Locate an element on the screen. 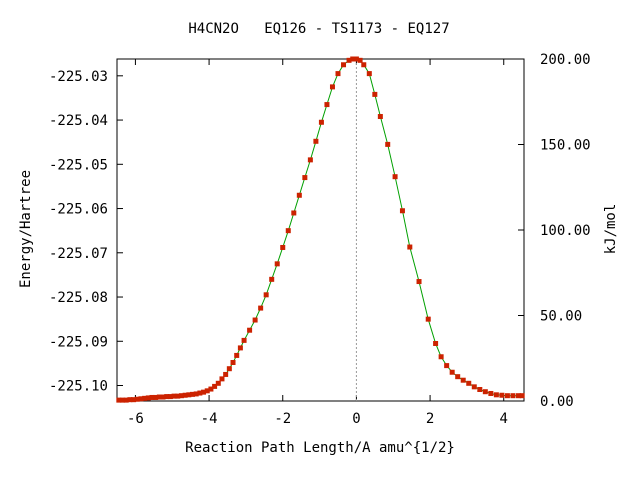 Image resolution: width=640 pixels, height=485 pixels. y2-tick-label: 200.00 is located at coordinates (565, 60).